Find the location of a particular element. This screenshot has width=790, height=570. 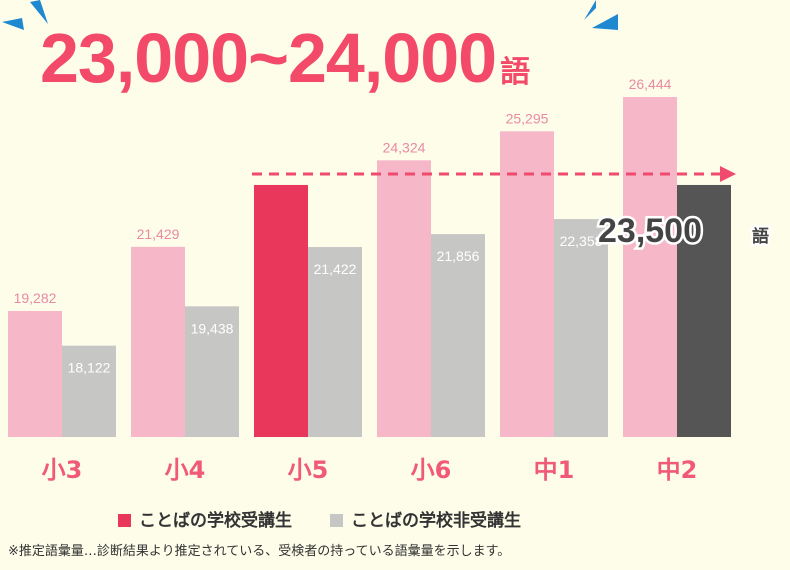

arrow-head is located at coordinates (728, 174).